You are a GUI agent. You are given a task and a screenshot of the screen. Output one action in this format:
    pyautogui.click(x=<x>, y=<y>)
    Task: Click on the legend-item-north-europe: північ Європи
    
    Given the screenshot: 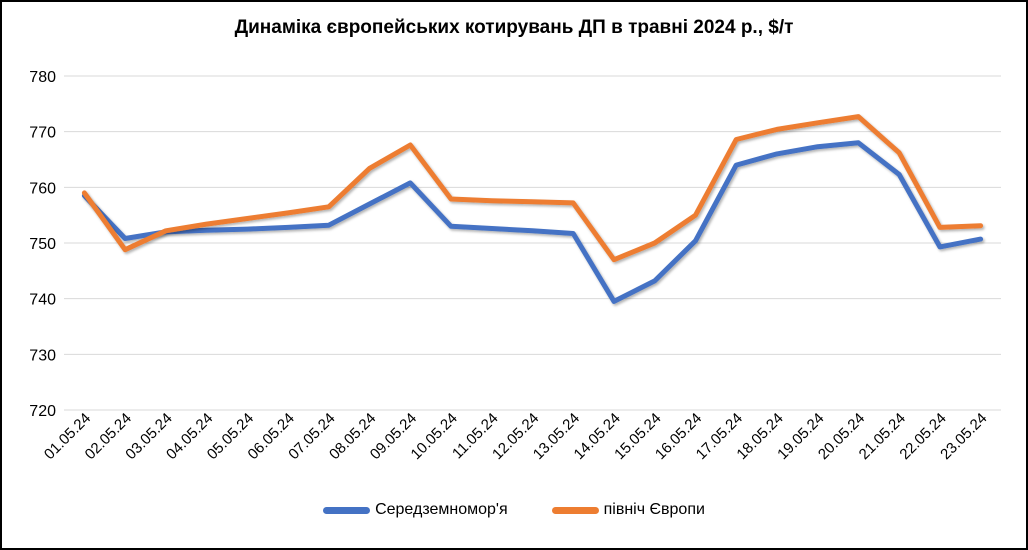 What is the action you would take?
    pyautogui.click(x=628, y=510)
    